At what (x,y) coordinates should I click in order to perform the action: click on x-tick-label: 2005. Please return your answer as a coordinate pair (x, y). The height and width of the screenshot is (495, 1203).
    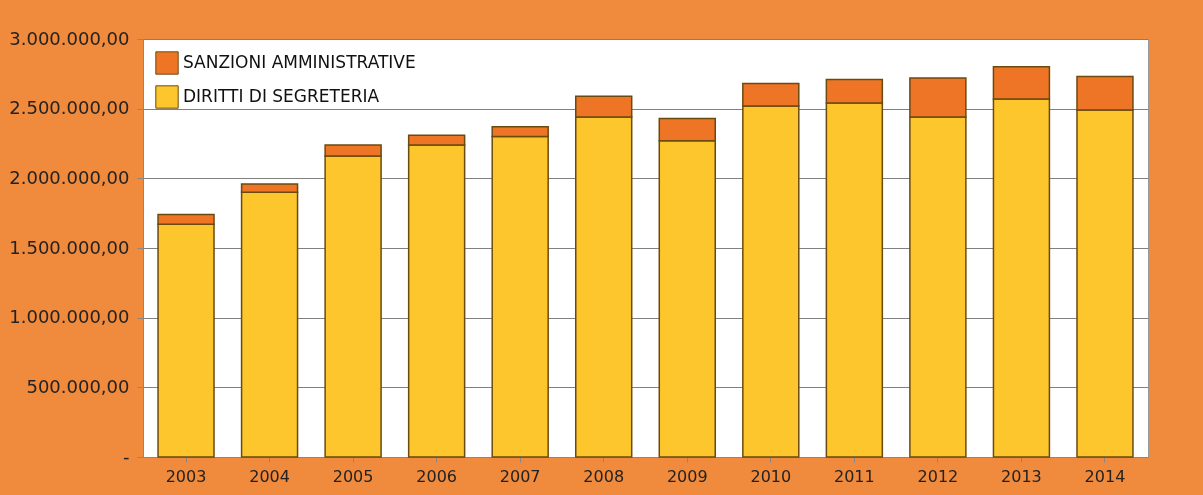
    Looking at the image, I should click on (353, 476).